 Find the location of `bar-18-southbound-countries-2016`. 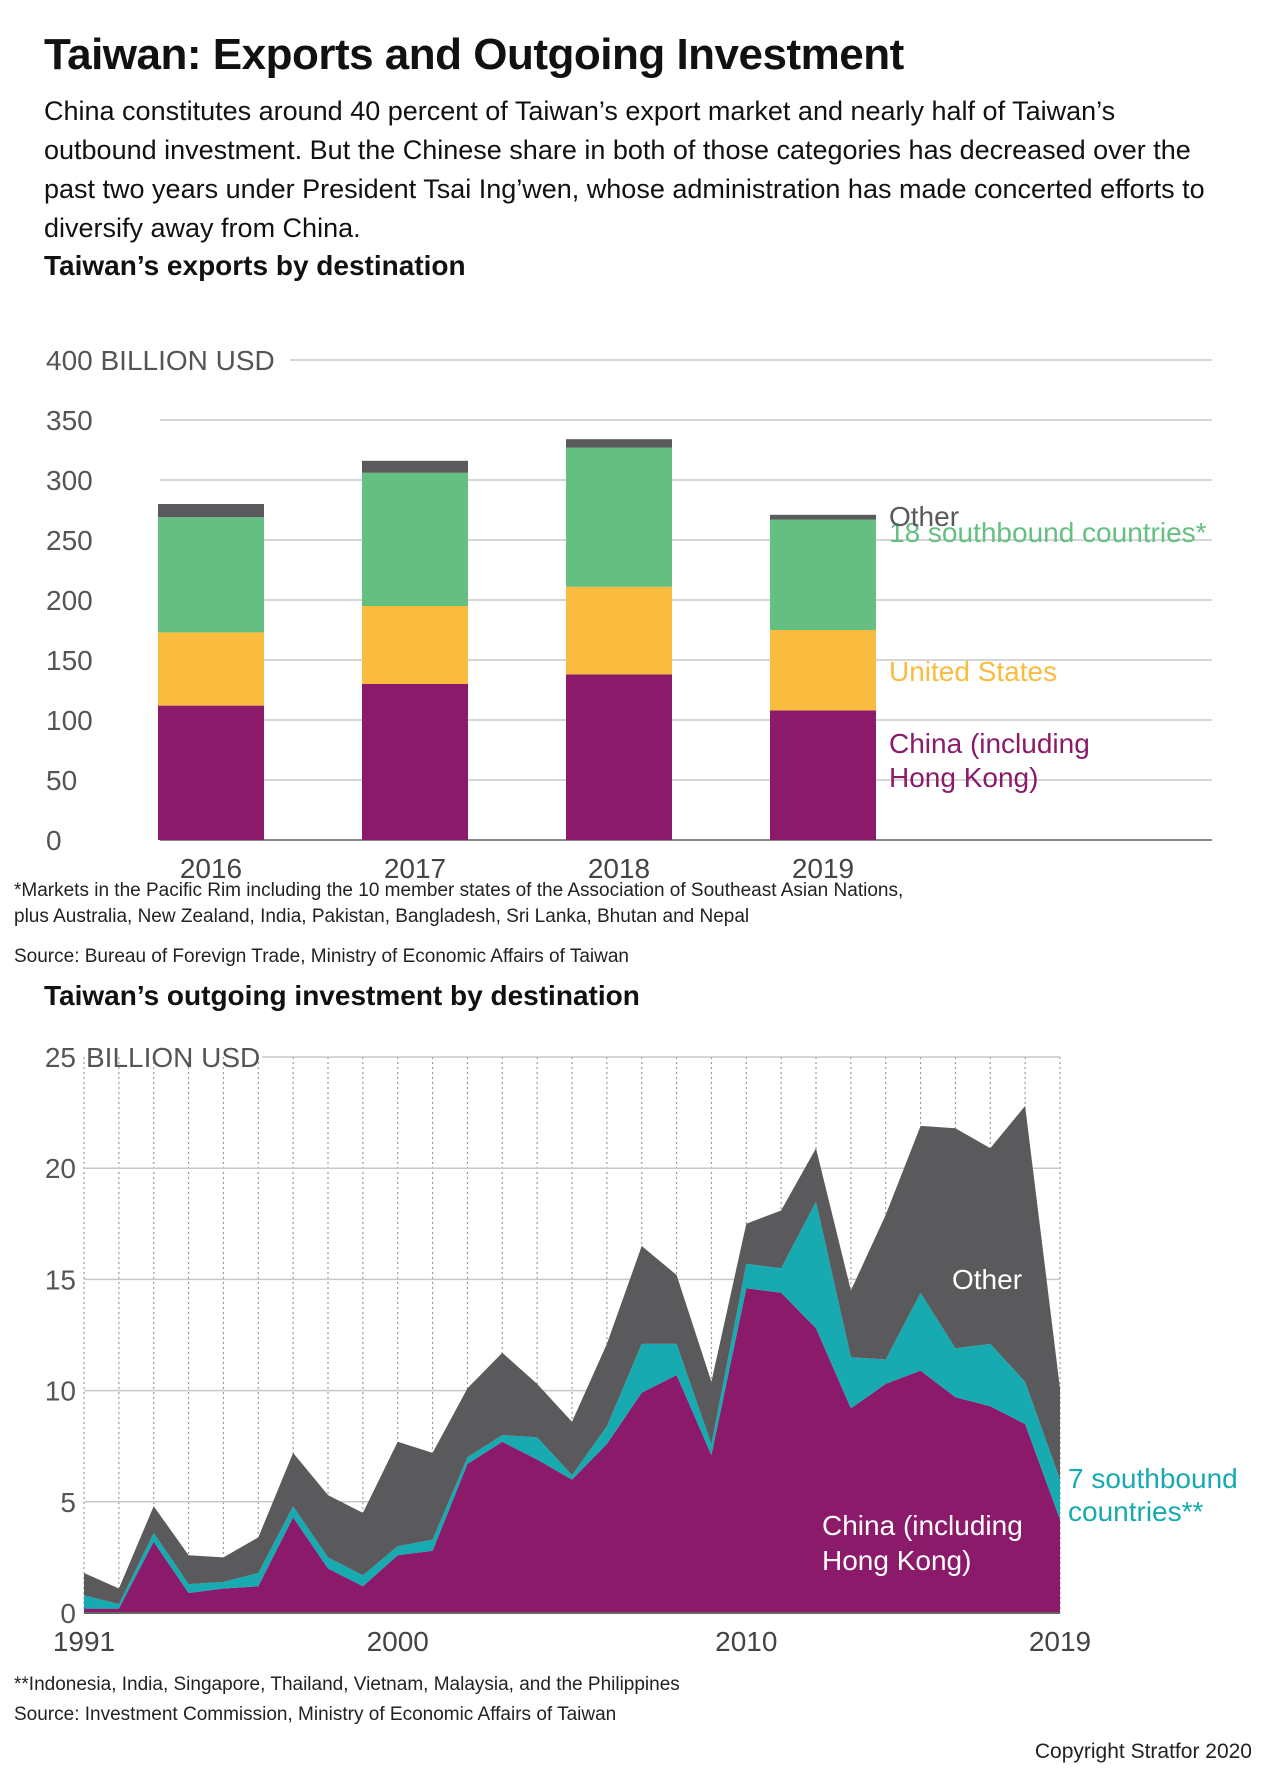

bar-18-southbound-countries-2016 is located at coordinates (211, 575).